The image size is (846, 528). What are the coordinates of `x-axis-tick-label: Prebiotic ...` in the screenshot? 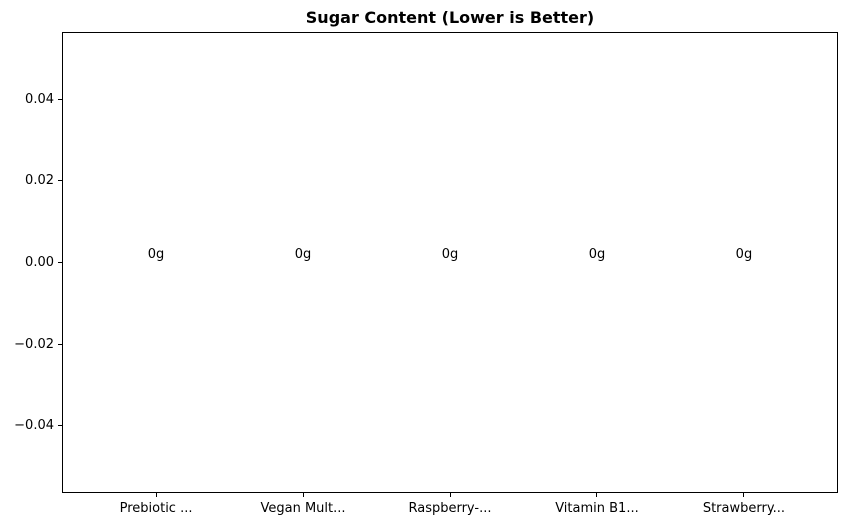 It's located at (156, 508).